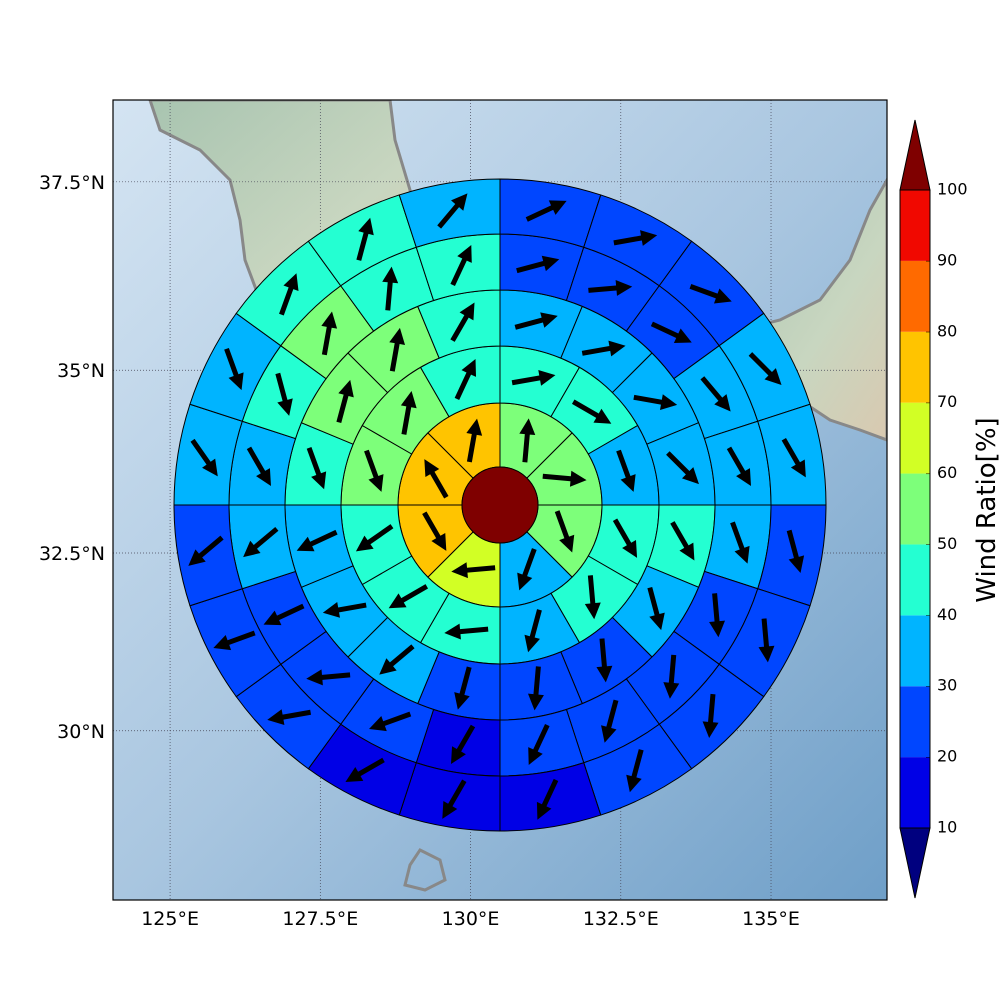  I want to click on colorbar-tick-label: 100, so click(952, 189).